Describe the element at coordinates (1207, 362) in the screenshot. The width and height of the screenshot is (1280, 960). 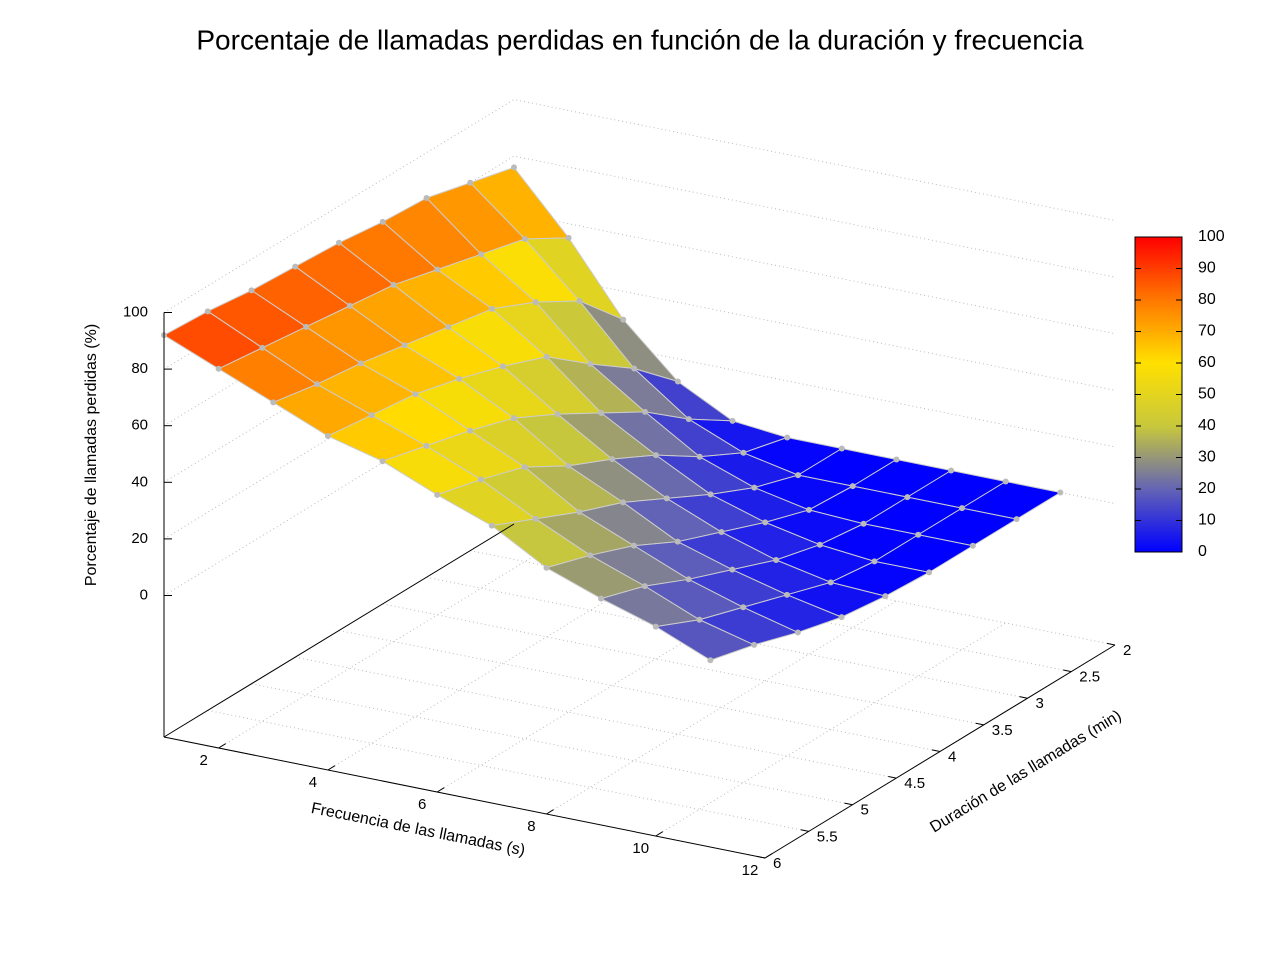
I see `colorbar-tick-label: 60` at that location.